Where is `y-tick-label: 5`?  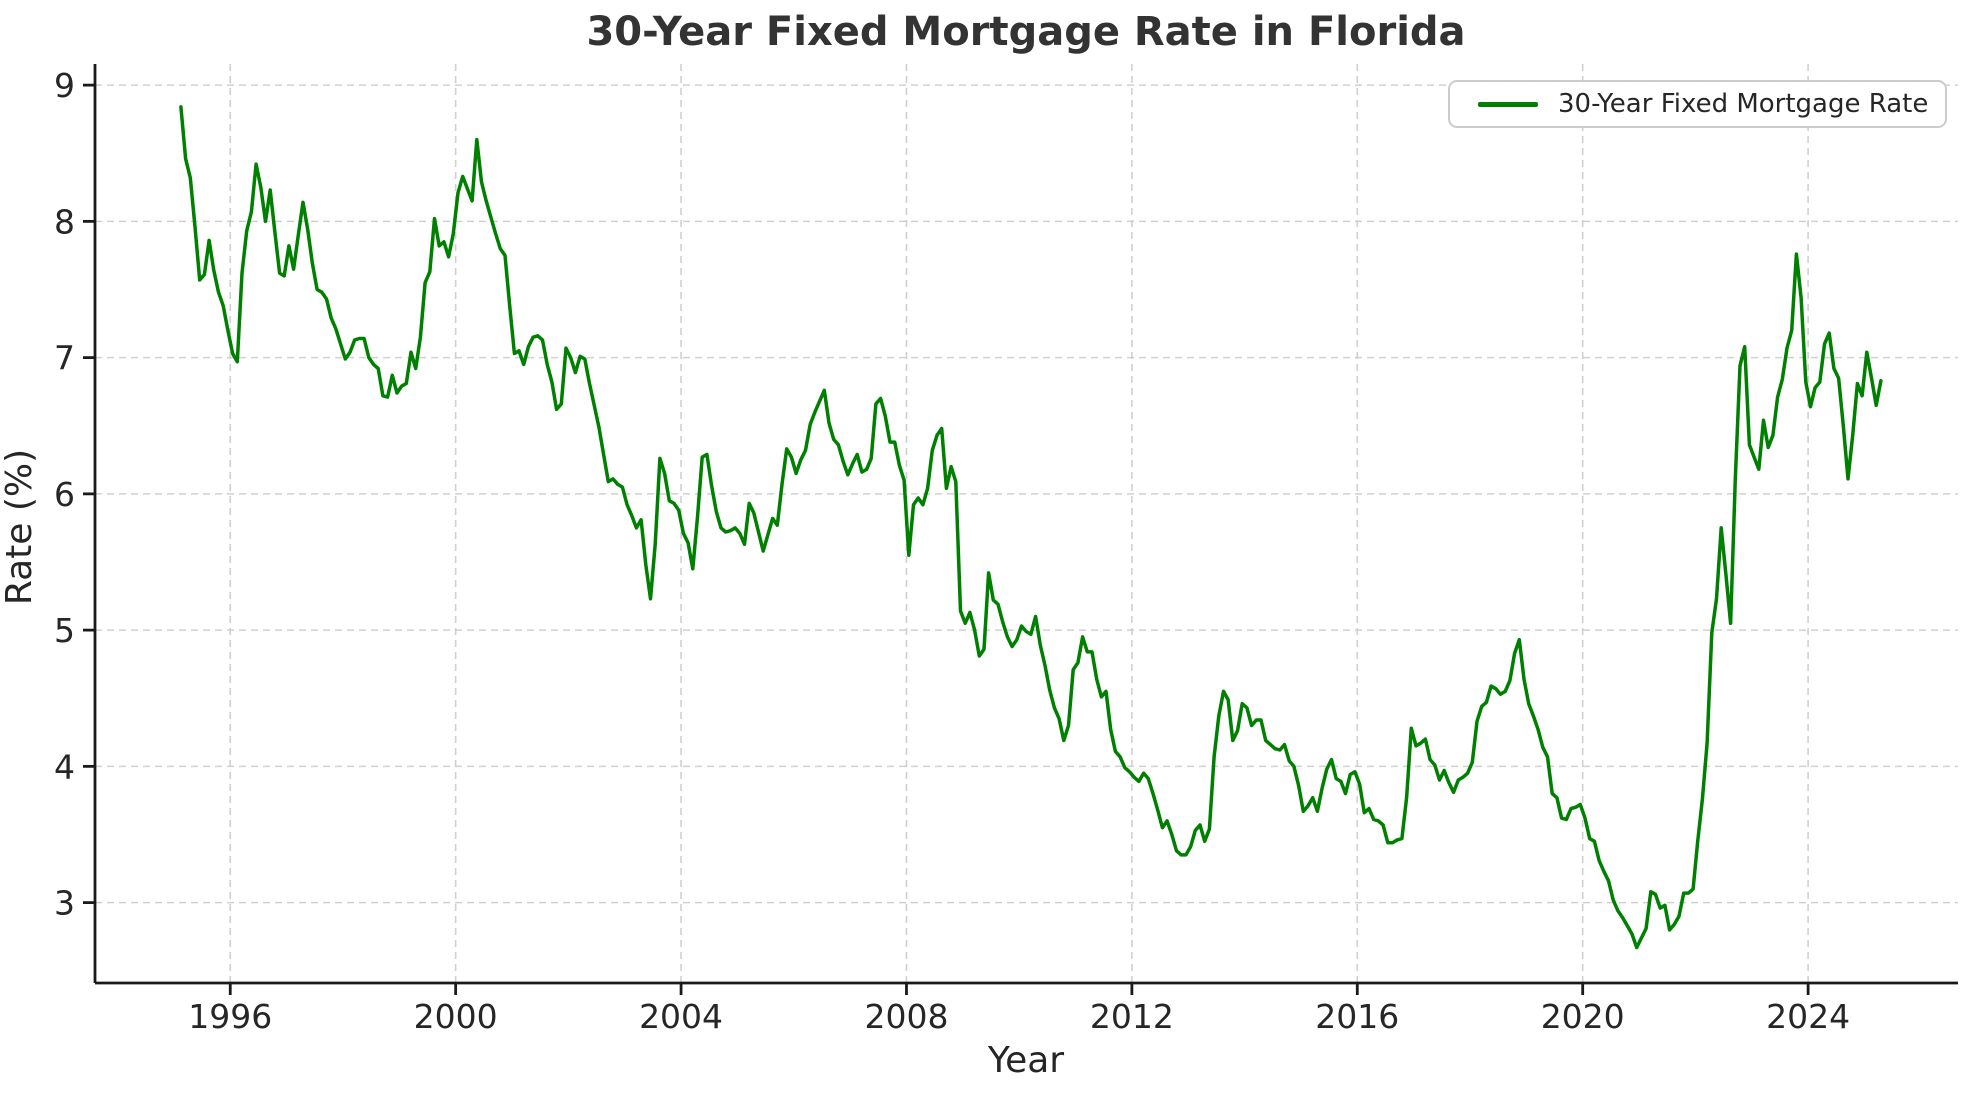
y-tick-label: 5 is located at coordinates (64, 630).